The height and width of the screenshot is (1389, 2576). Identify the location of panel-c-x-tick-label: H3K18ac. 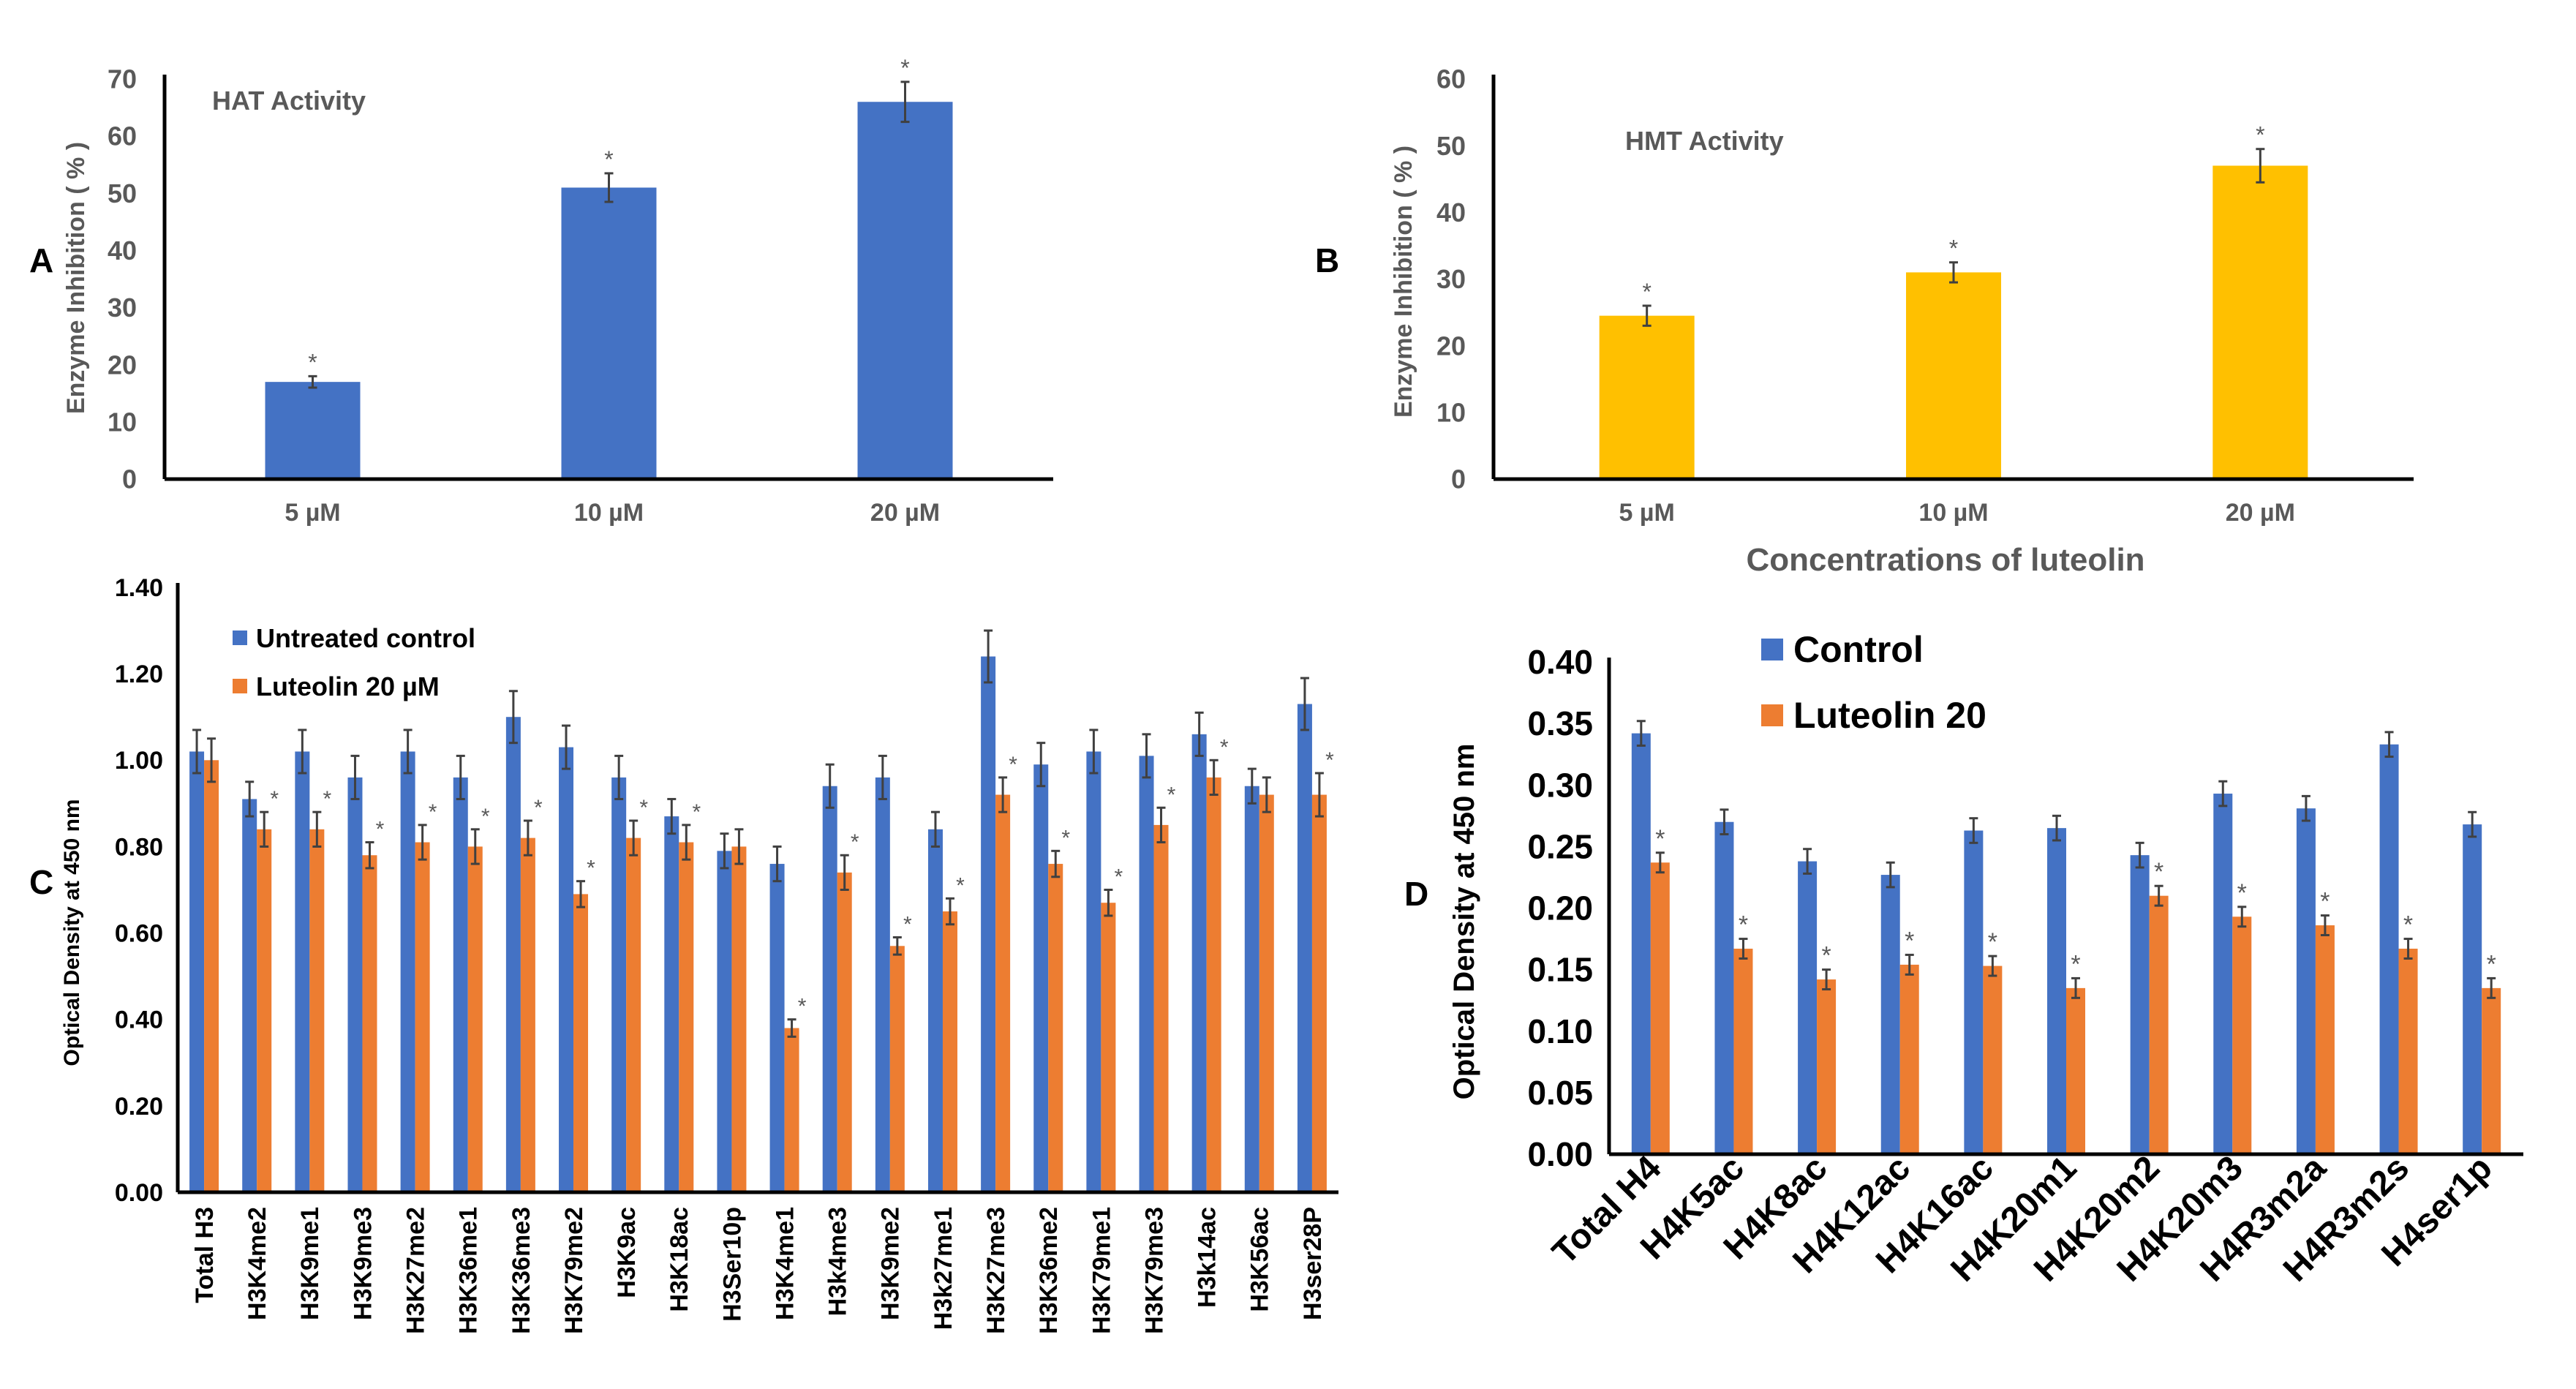
(679, 1259).